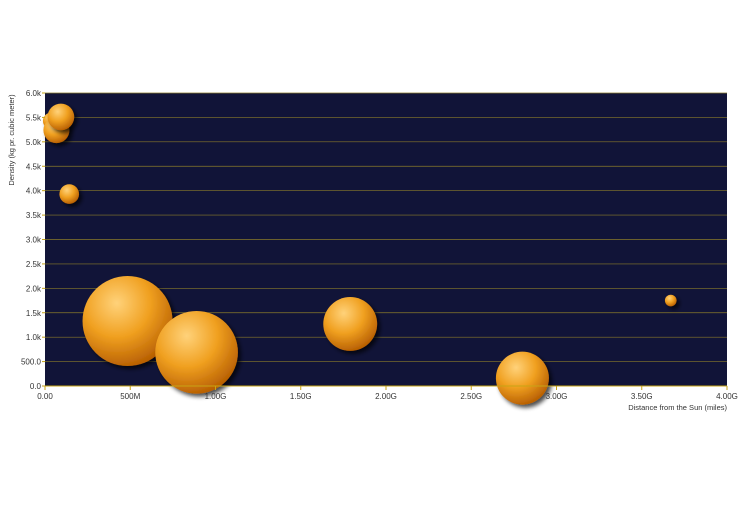  What do you see at coordinates (11, 140) in the screenshot?
I see `y-axis-title: Density (kg pr. cubic meter)` at bounding box center [11, 140].